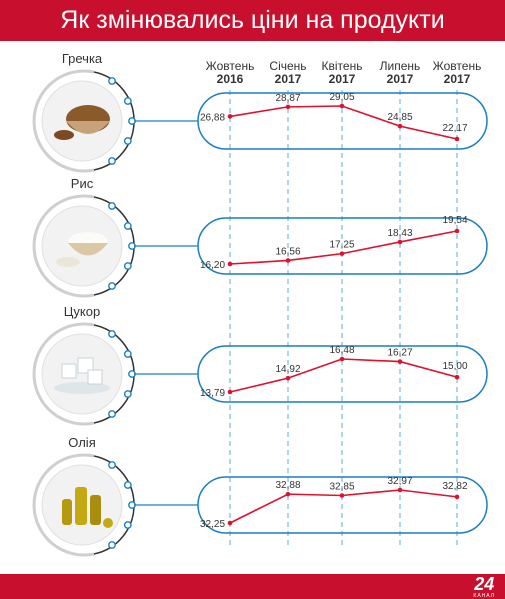  I want to click on price-label: 16,20, so click(212, 265).